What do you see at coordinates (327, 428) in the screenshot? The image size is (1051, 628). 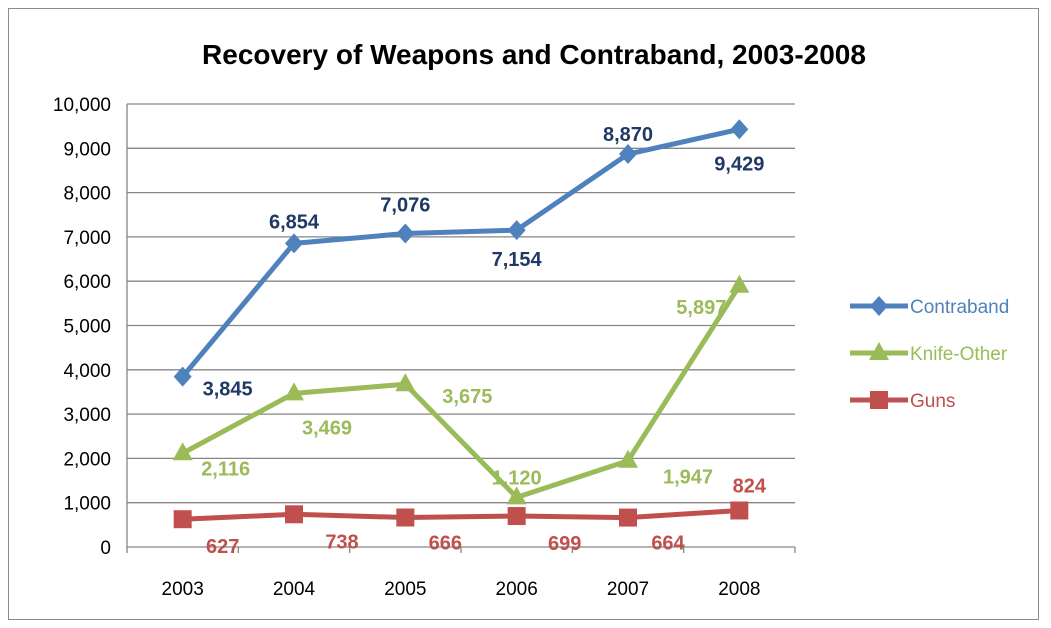 I see `data-label: 3,469` at bounding box center [327, 428].